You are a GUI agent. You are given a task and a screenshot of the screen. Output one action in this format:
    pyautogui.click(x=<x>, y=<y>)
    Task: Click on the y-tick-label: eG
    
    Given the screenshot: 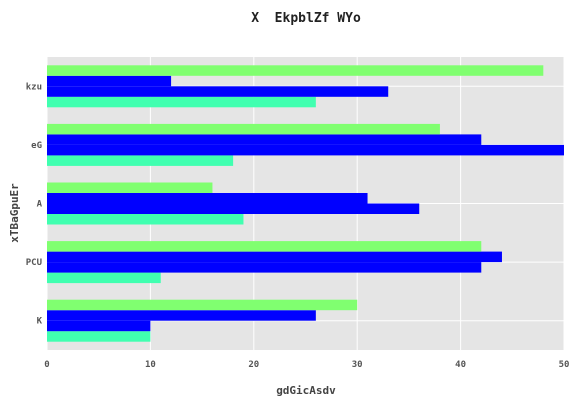 What is the action you would take?
    pyautogui.click(x=36, y=146)
    